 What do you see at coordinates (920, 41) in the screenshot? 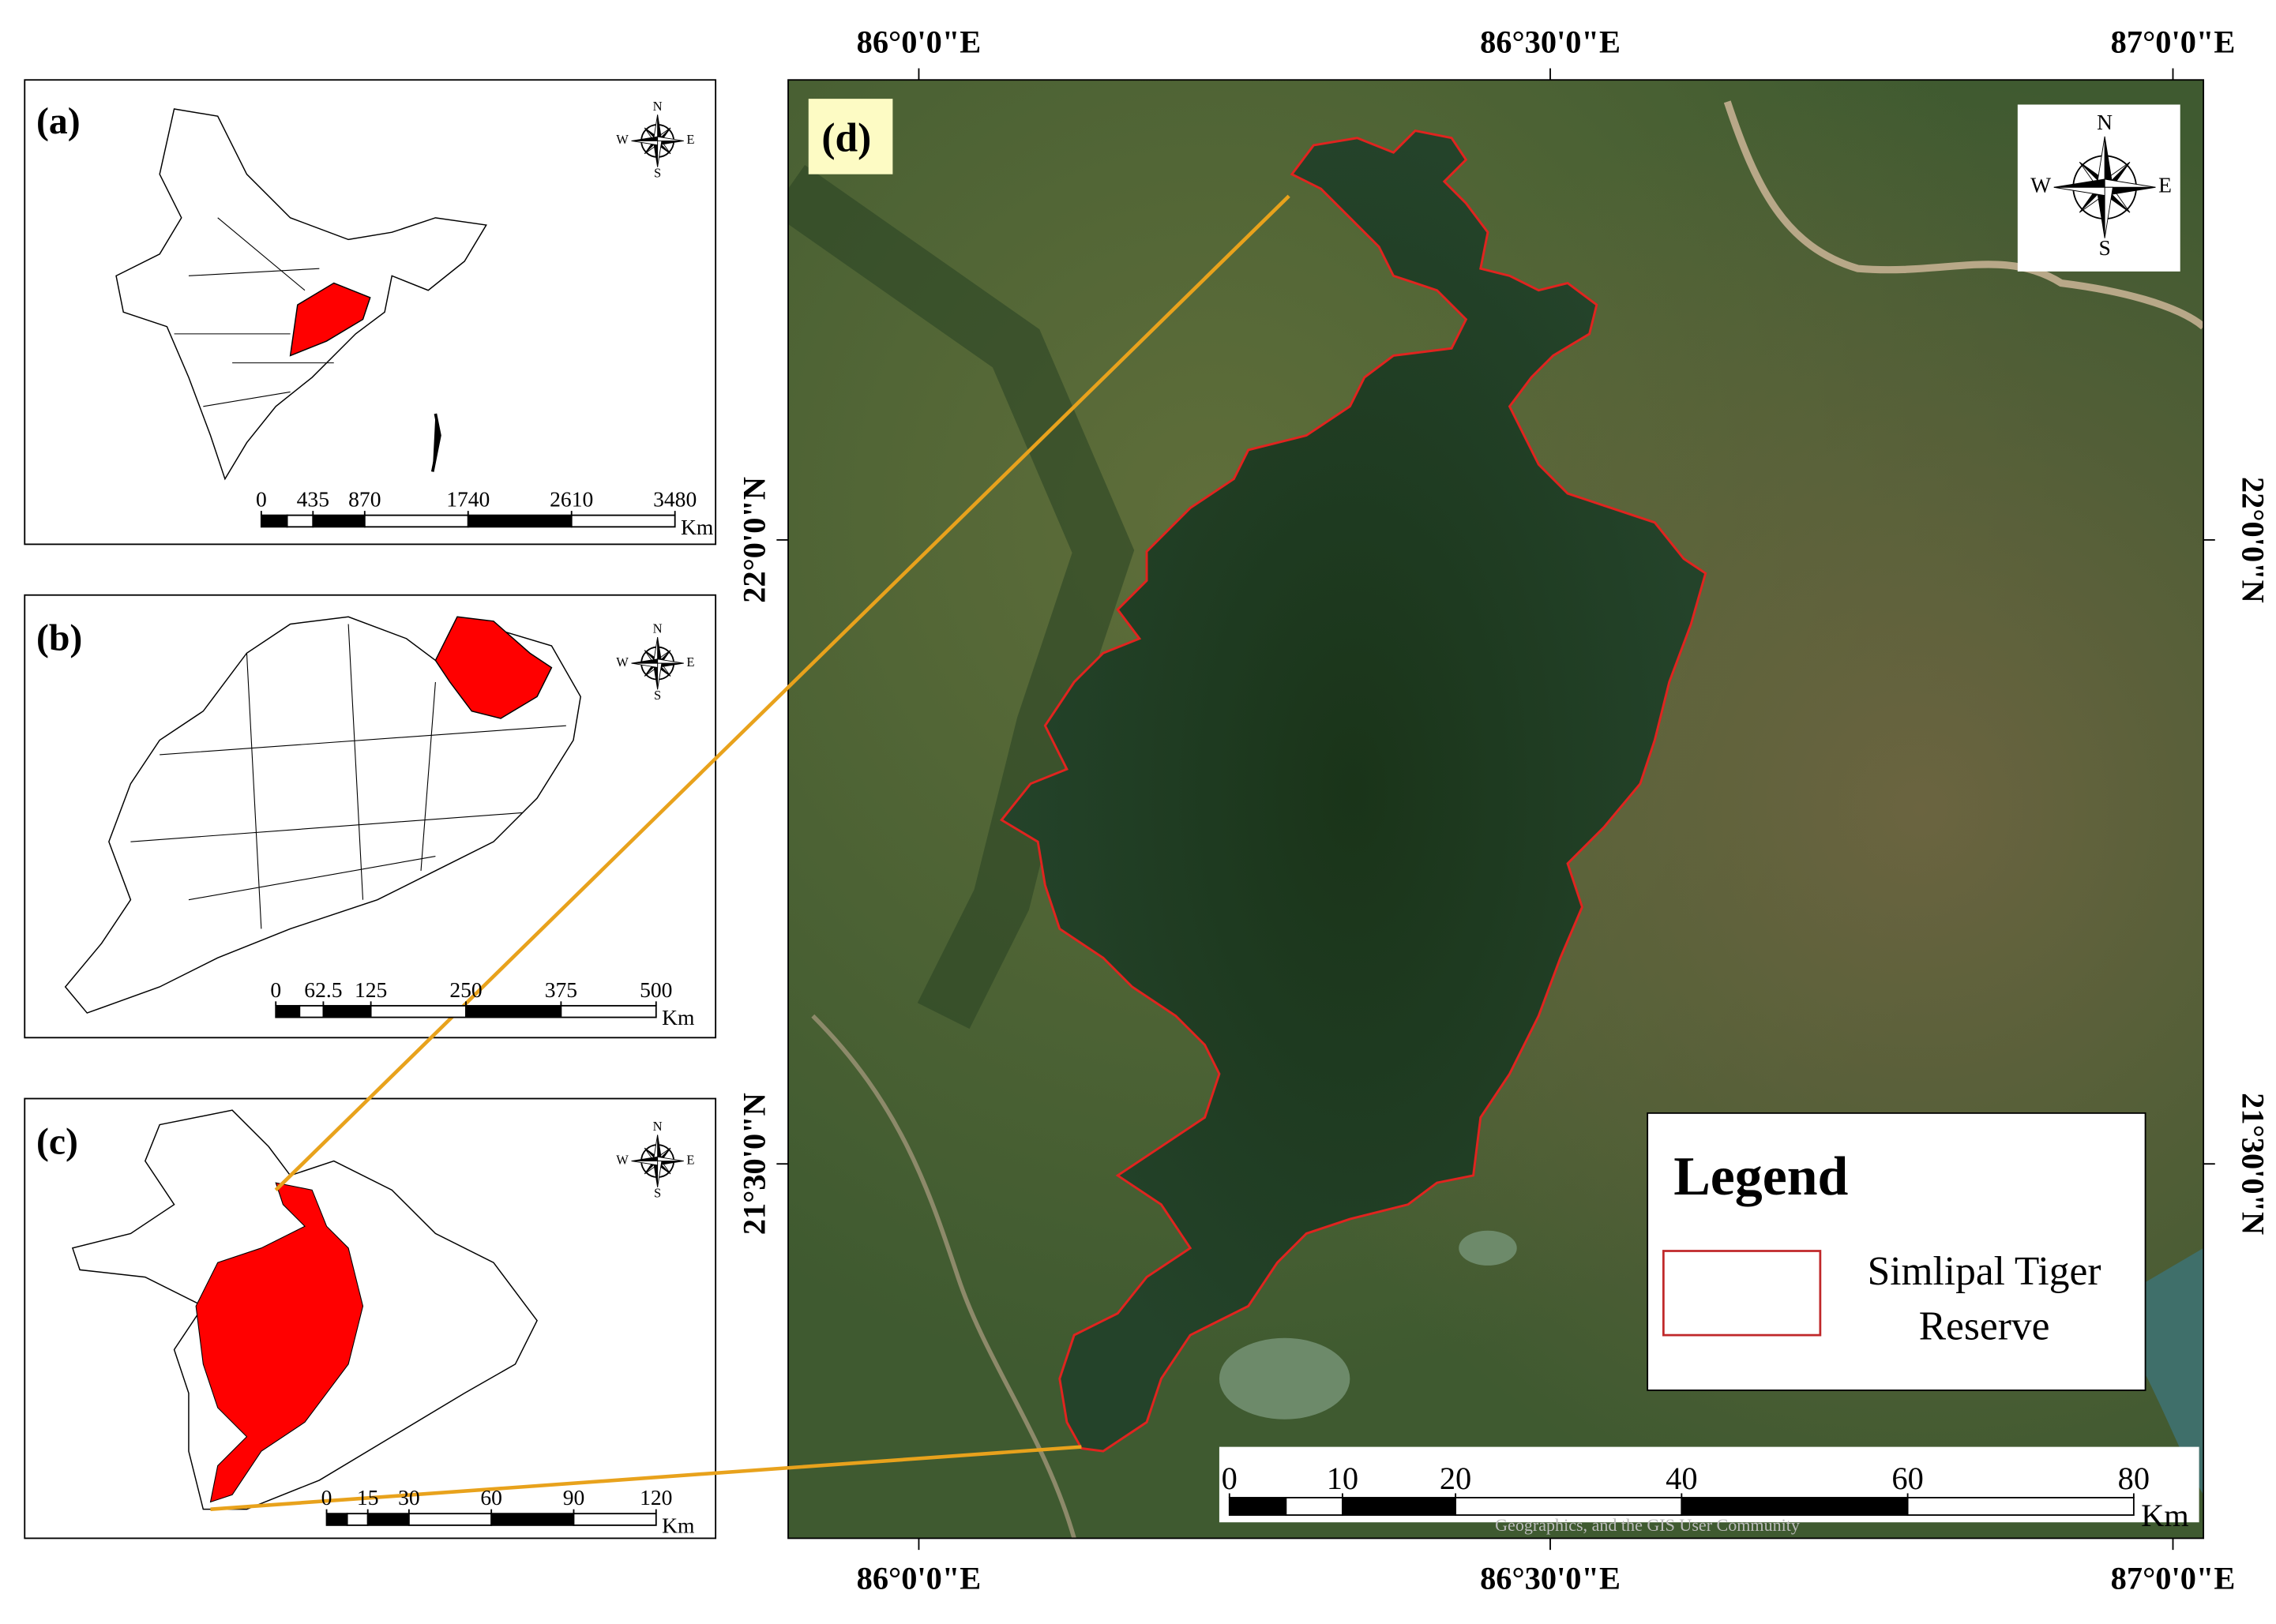
I see `longitude-label: 86°0'0"E` at bounding box center [920, 41].